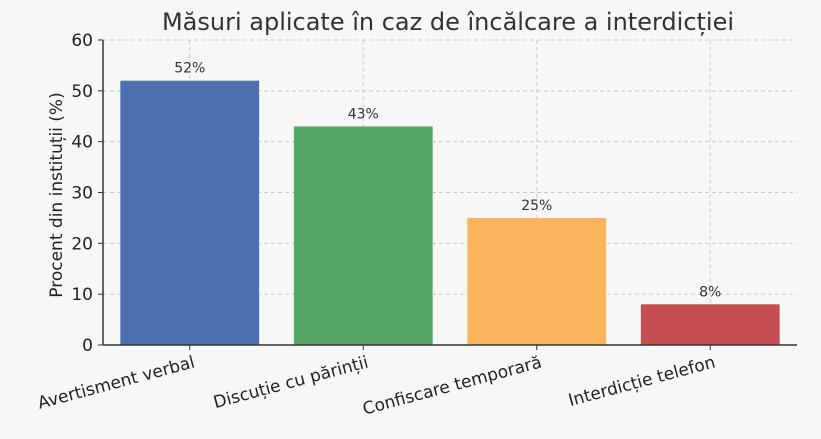  I want to click on data-label-0: 52%, so click(189, 69).